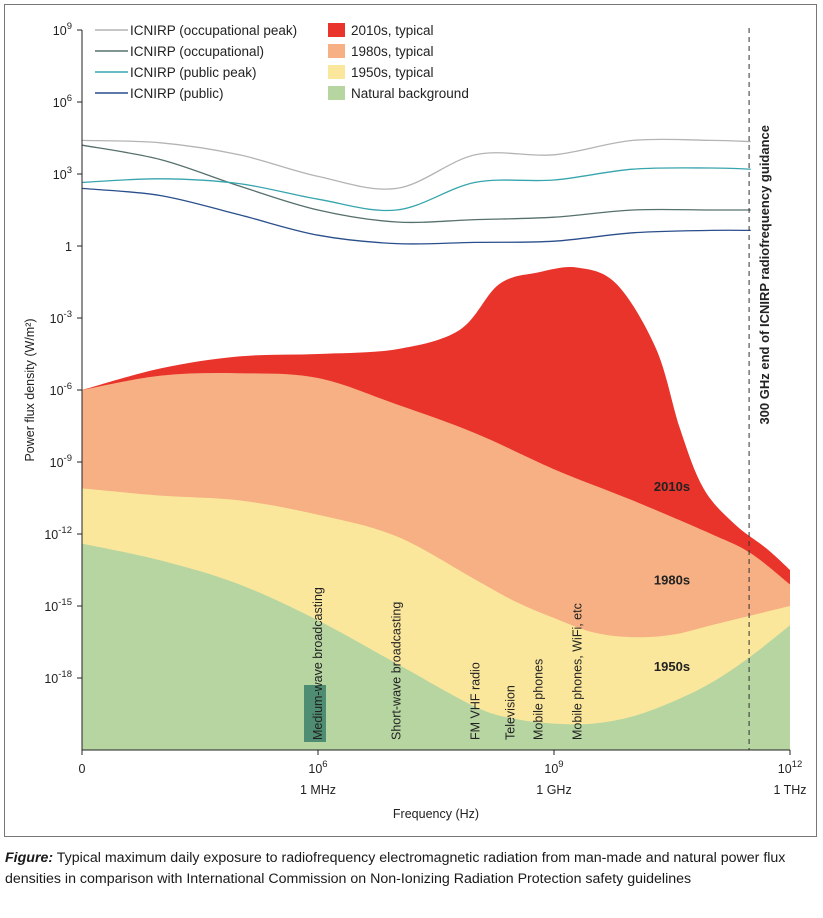 The width and height of the screenshot is (823, 918). I want to click on line-icnirp-public-peak, so click(416, 189).